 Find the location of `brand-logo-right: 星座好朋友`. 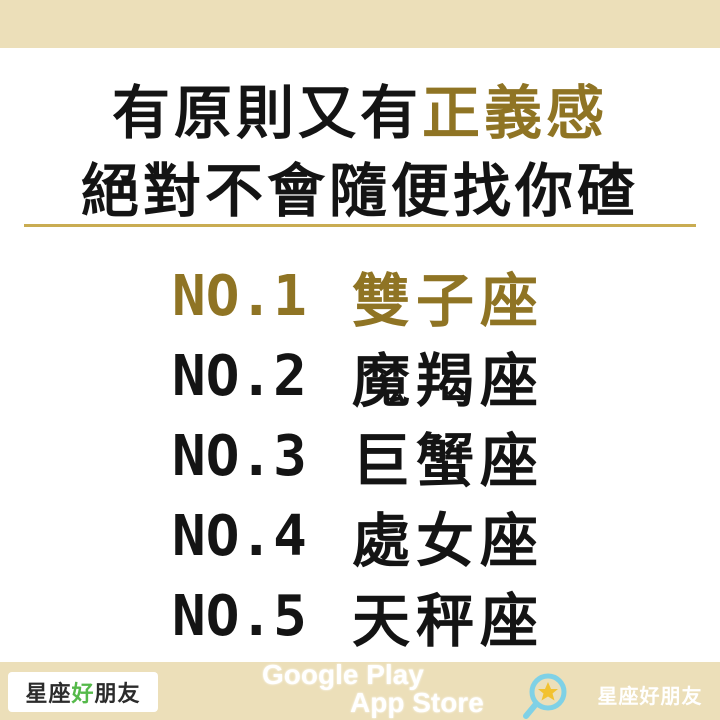

brand-logo-right: 星座好朋友 is located at coordinates (650, 695).